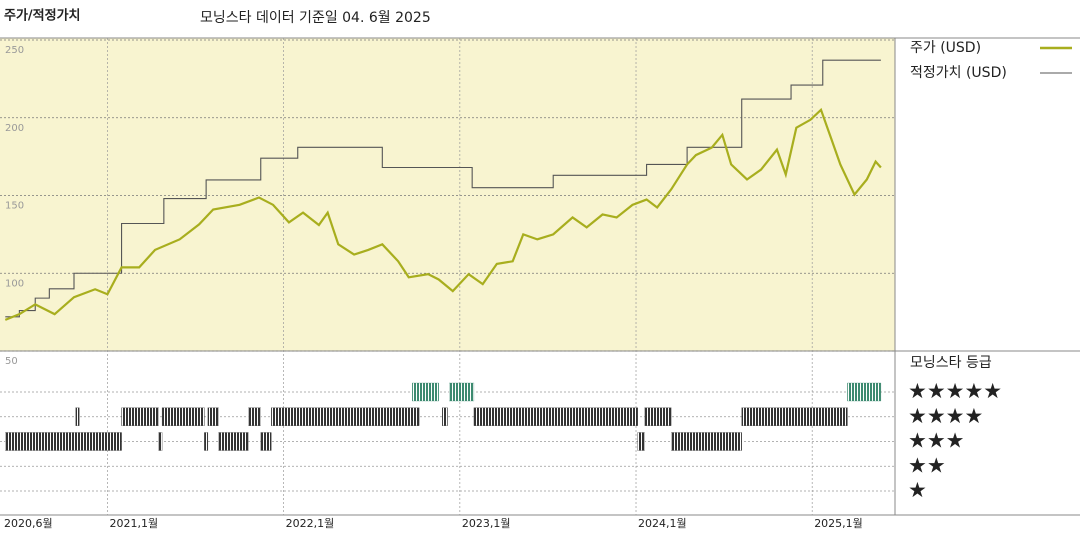  Describe the element at coordinates (14, 283) in the screenshot. I see `y-tick-label: 100` at that location.